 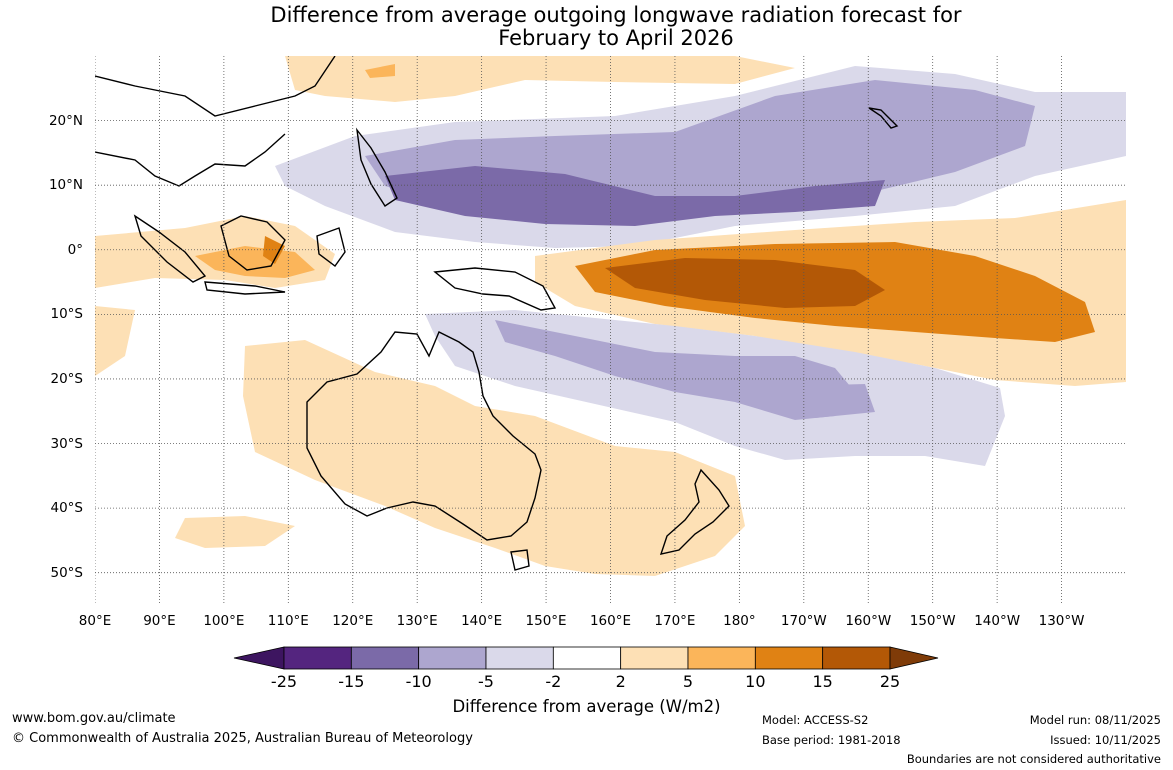 What do you see at coordinates (94, 718) in the screenshot?
I see `website-link: www.bom.gov.au/climate` at bounding box center [94, 718].